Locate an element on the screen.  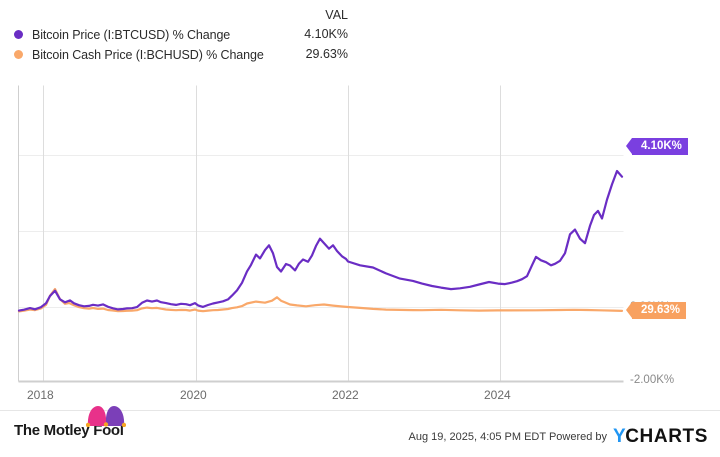
legend-value-btc: 4.10K% is located at coordinates (326, 34).